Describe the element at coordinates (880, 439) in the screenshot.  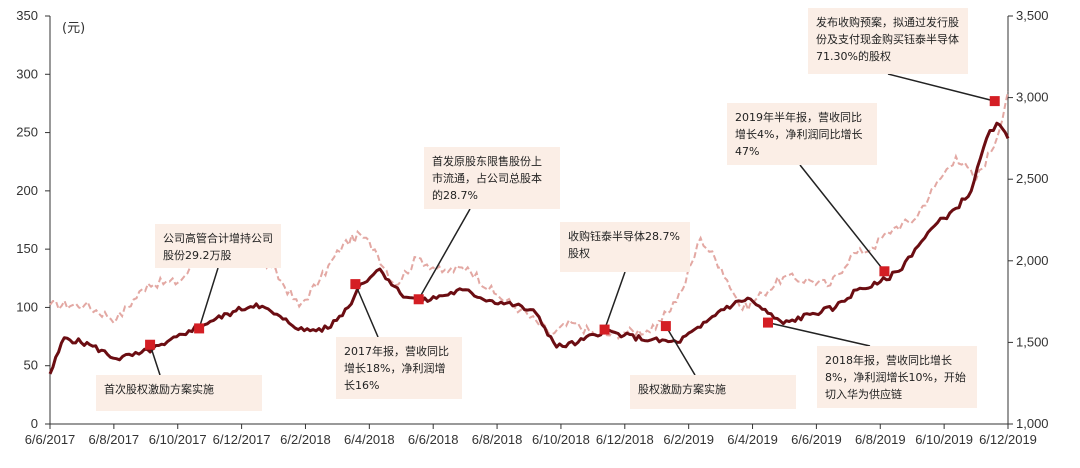
I see `x-tick-label: 6/8/2019` at that location.